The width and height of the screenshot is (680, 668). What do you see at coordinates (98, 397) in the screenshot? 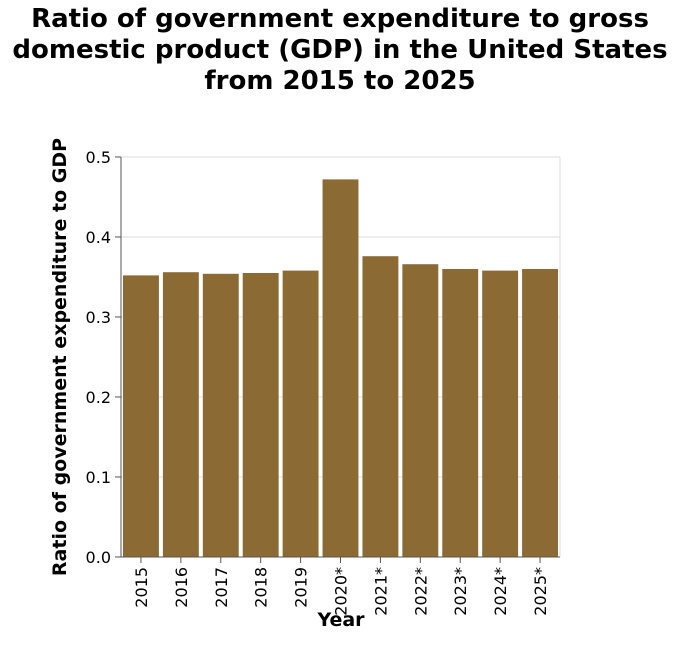
I see `y-tick-label: 0.2` at bounding box center [98, 397].